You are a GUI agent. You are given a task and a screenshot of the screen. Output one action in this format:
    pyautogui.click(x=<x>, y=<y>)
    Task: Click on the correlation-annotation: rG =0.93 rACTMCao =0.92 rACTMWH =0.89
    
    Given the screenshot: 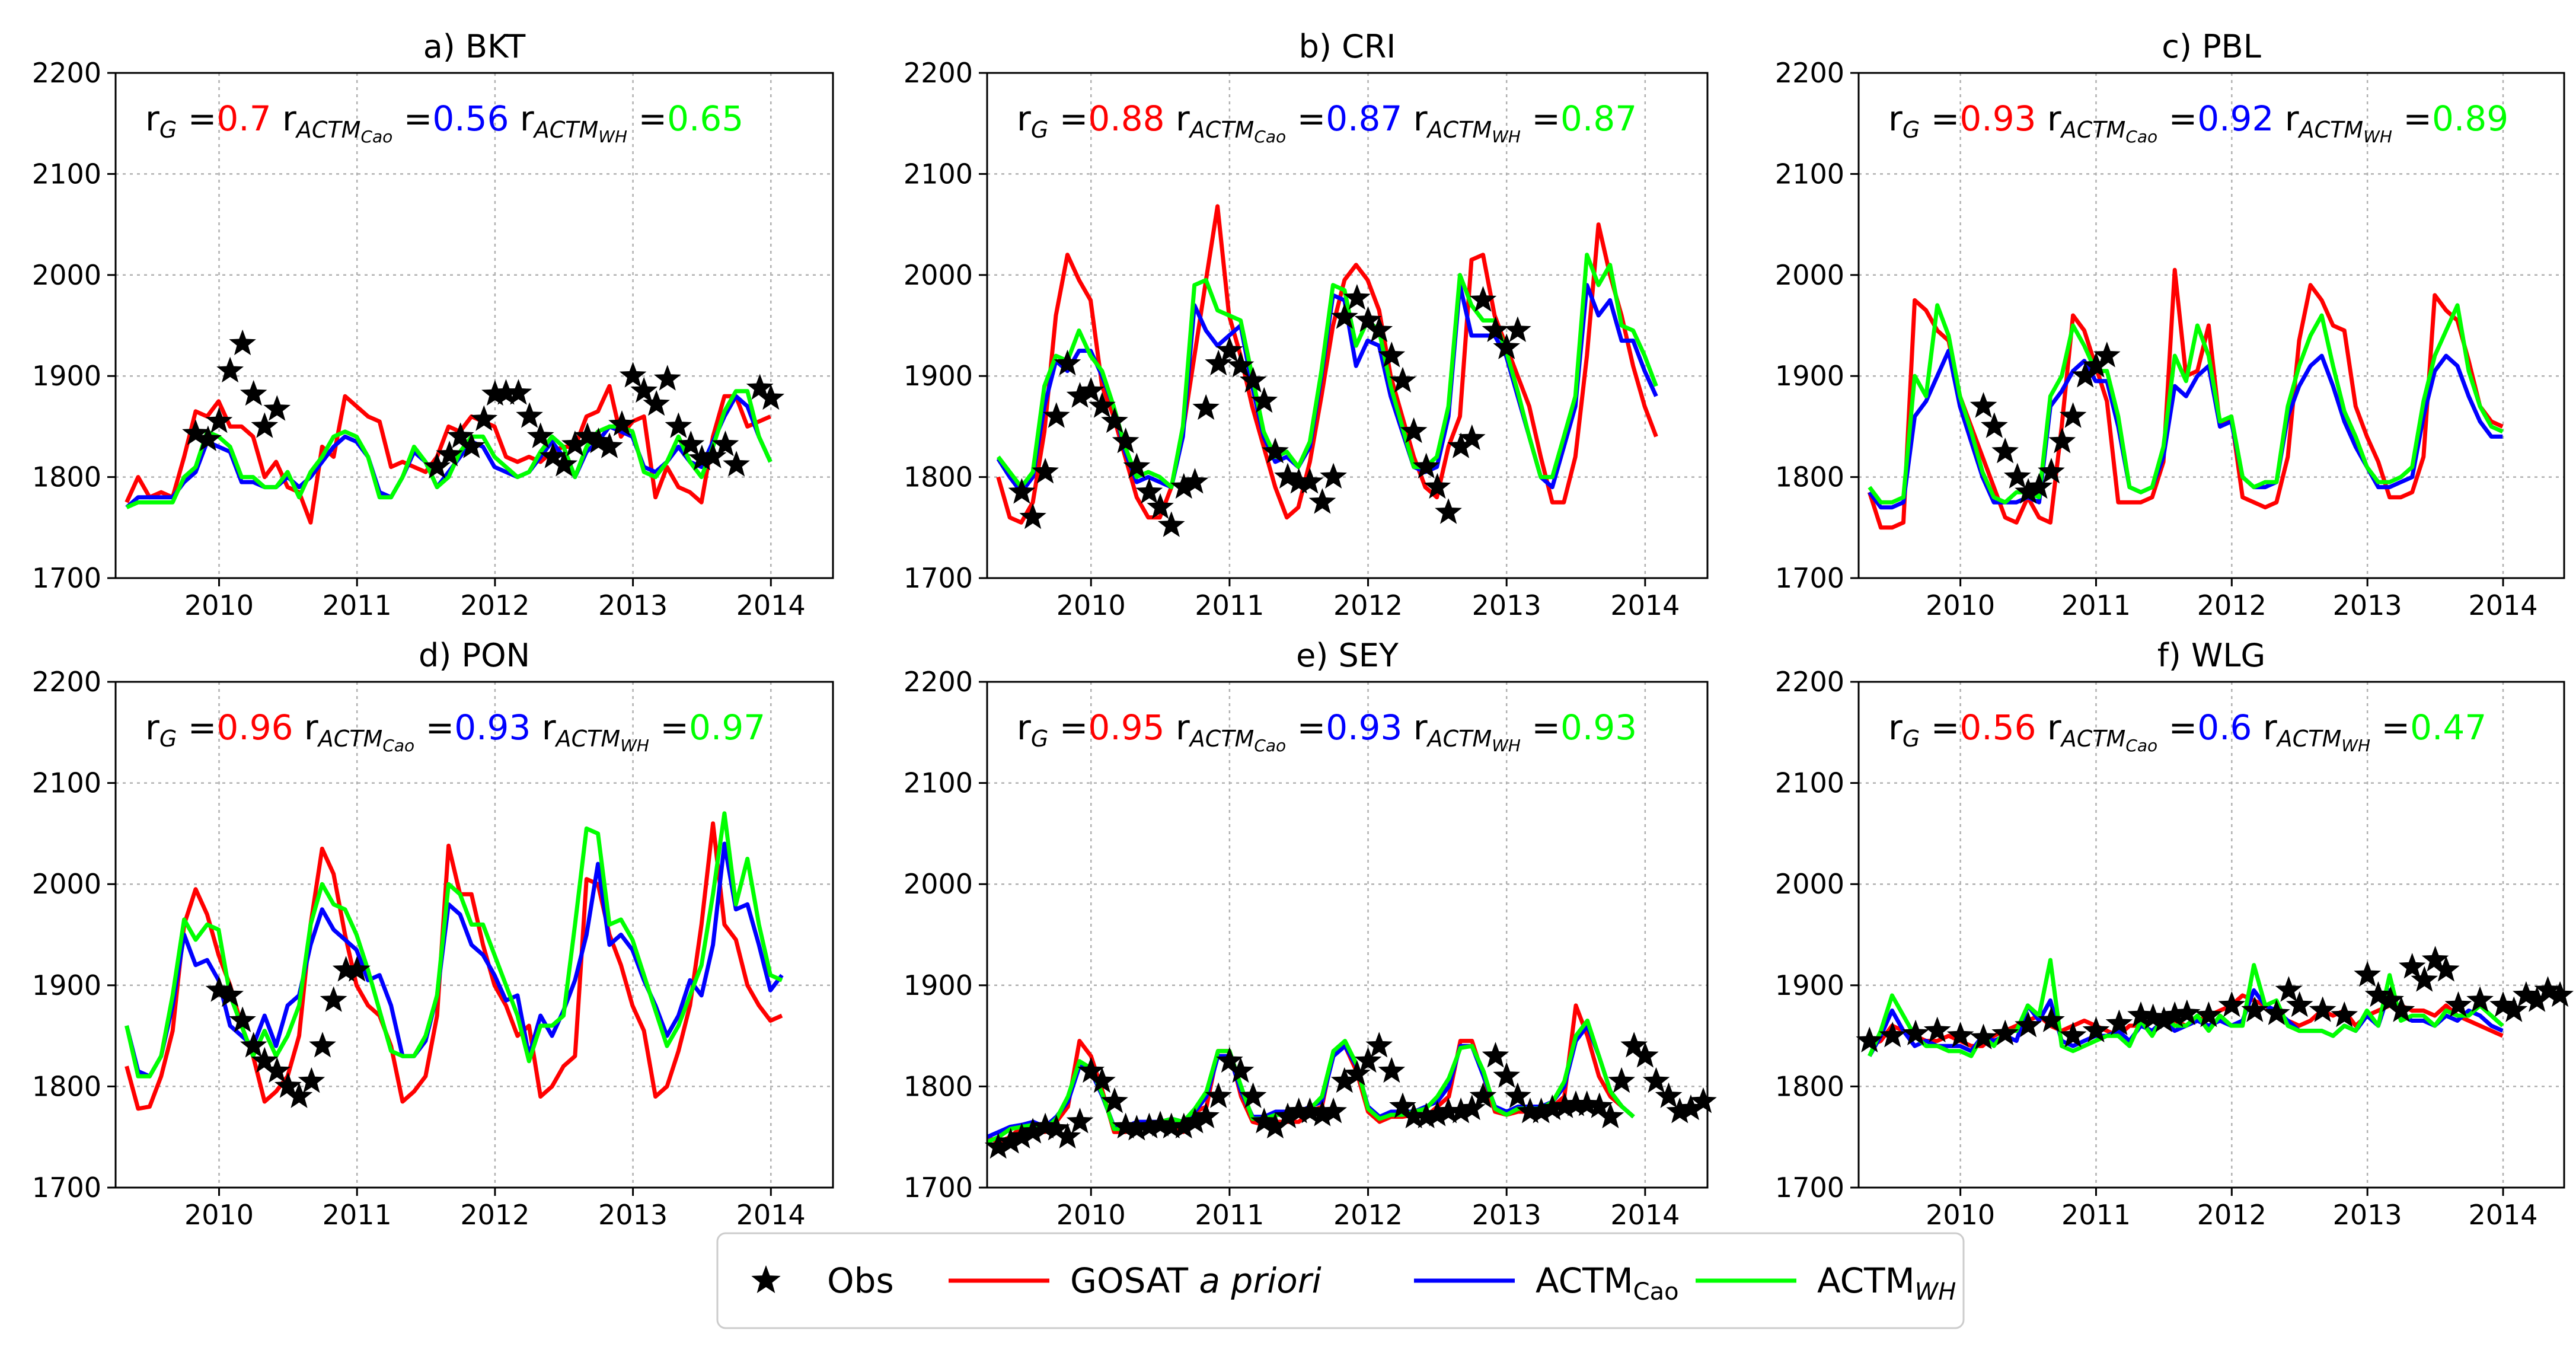 What is the action you would take?
    pyautogui.click(x=2198, y=122)
    